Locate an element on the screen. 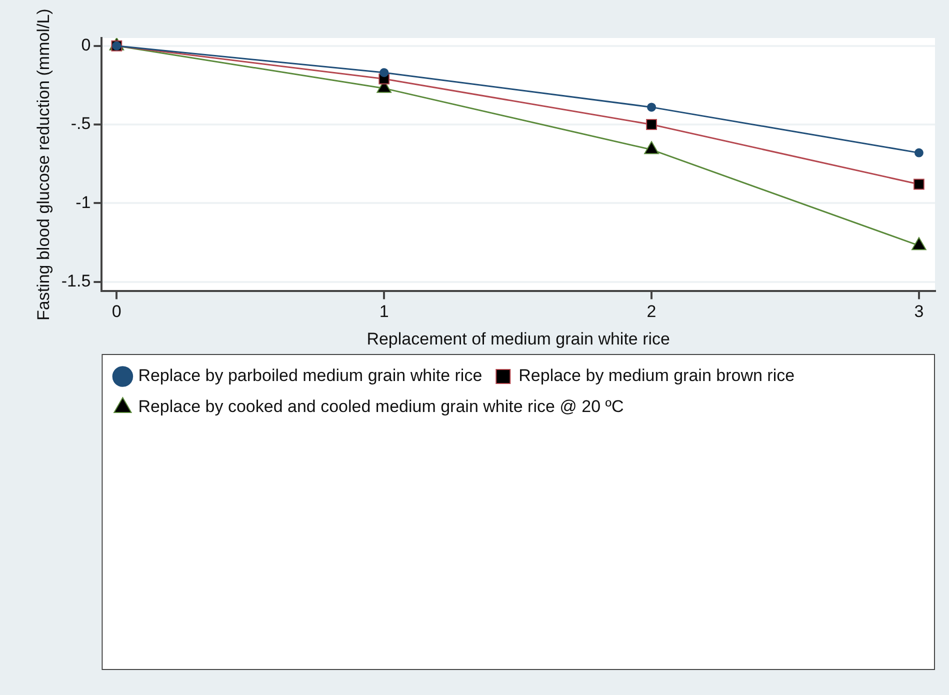 This screenshot has width=949, height=695. x-tick-label: 3 is located at coordinates (919, 312).